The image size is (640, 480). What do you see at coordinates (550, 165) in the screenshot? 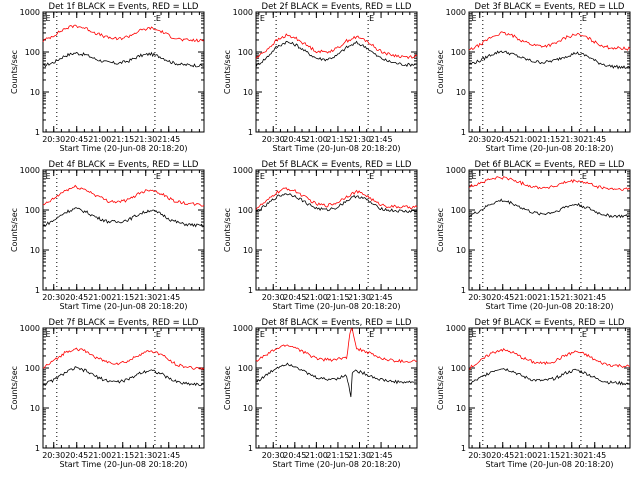
I see `chart-title: Det 6f BLACK = Events, RED = LLD` at bounding box center [550, 165].